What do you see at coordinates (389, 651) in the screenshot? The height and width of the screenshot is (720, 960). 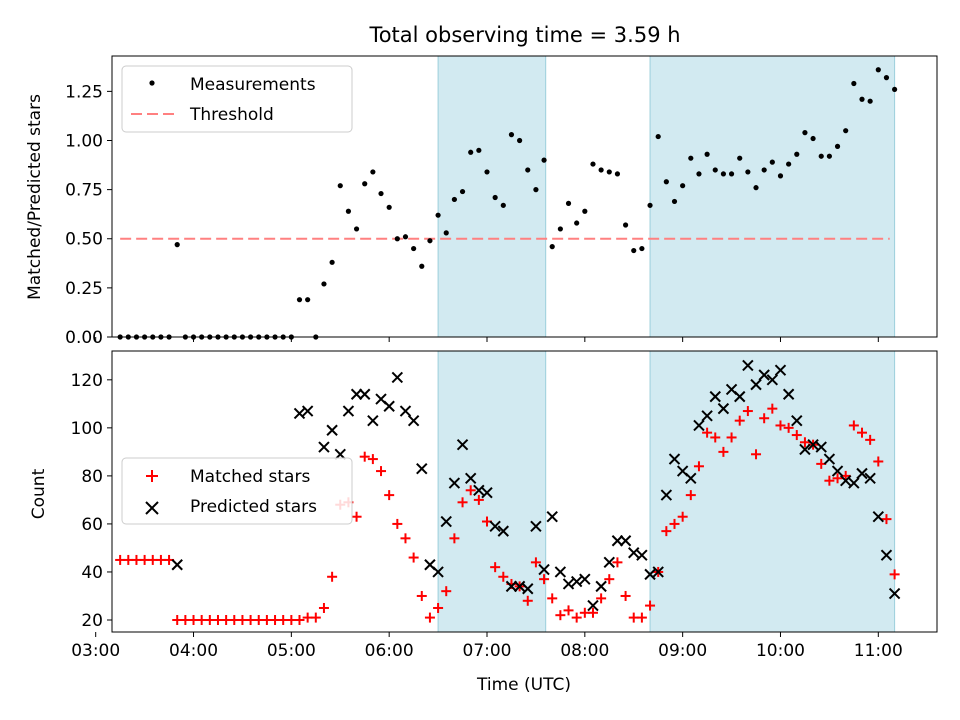 I see `x-tick-label: 06:00` at bounding box center [389, 651].